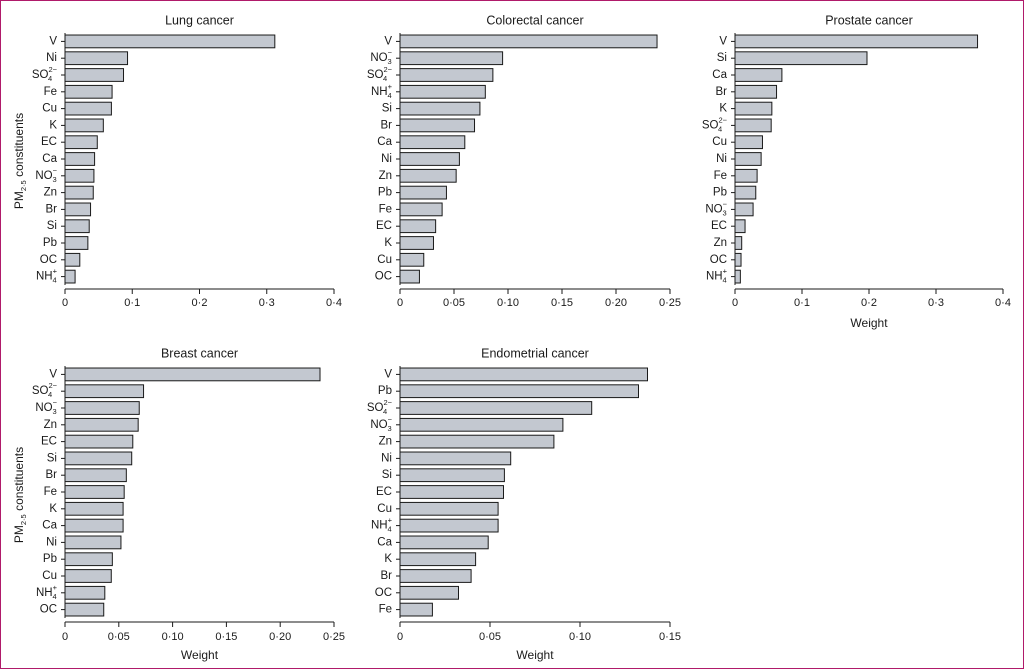 The height and width of the screenshot is (669, 1024). I want to click on category-label: Br, so click(52, 475).